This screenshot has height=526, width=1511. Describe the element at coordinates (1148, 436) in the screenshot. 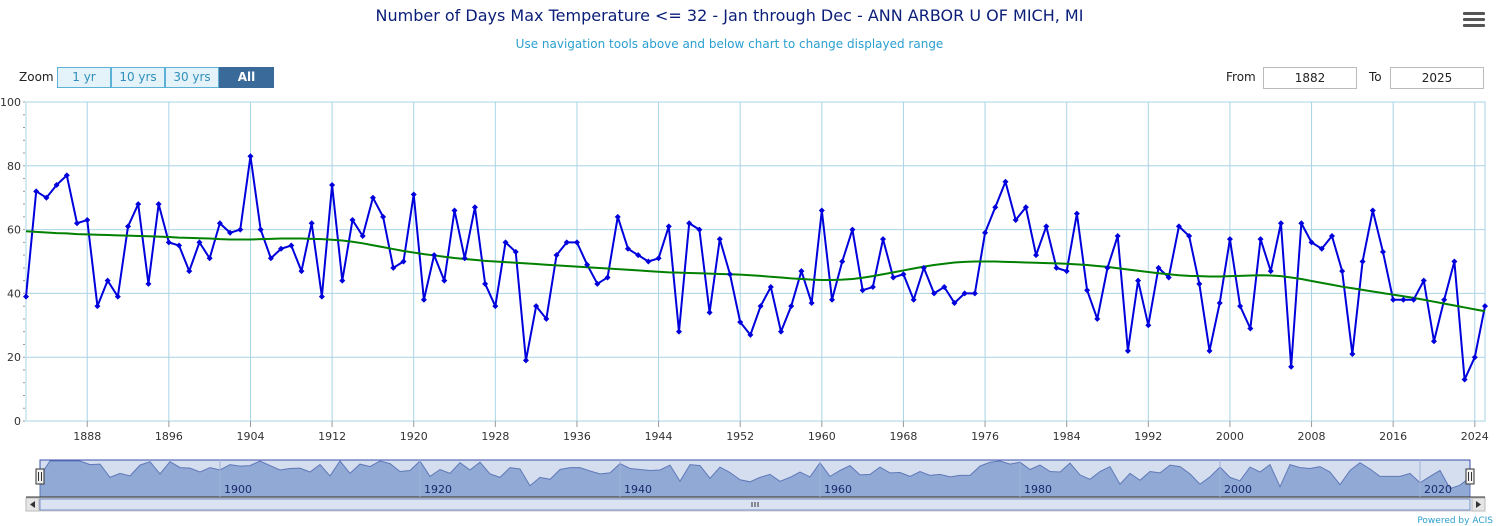

I see `x-tick-label: 1992` at that location.